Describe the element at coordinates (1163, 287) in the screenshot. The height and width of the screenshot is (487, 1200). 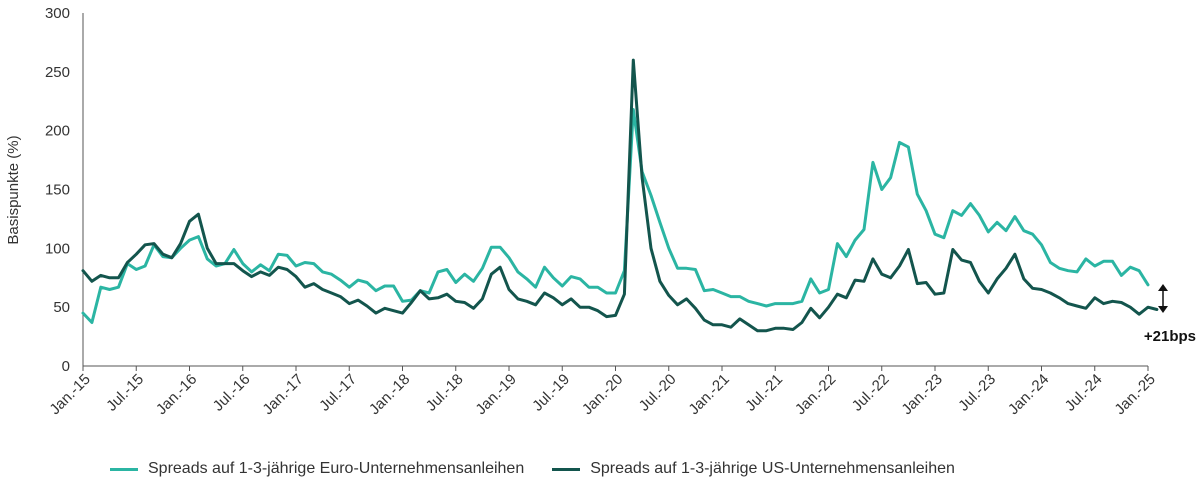
I see `annotation-arrow-up-head` at that location.